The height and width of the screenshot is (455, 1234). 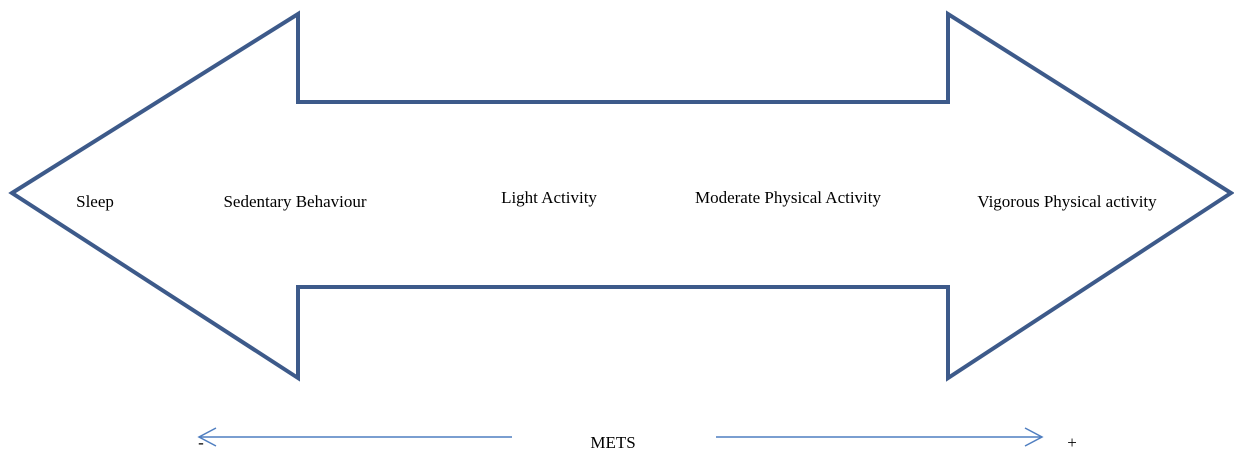 I want to click on scale-high: +, so click(x=1072, y=442).